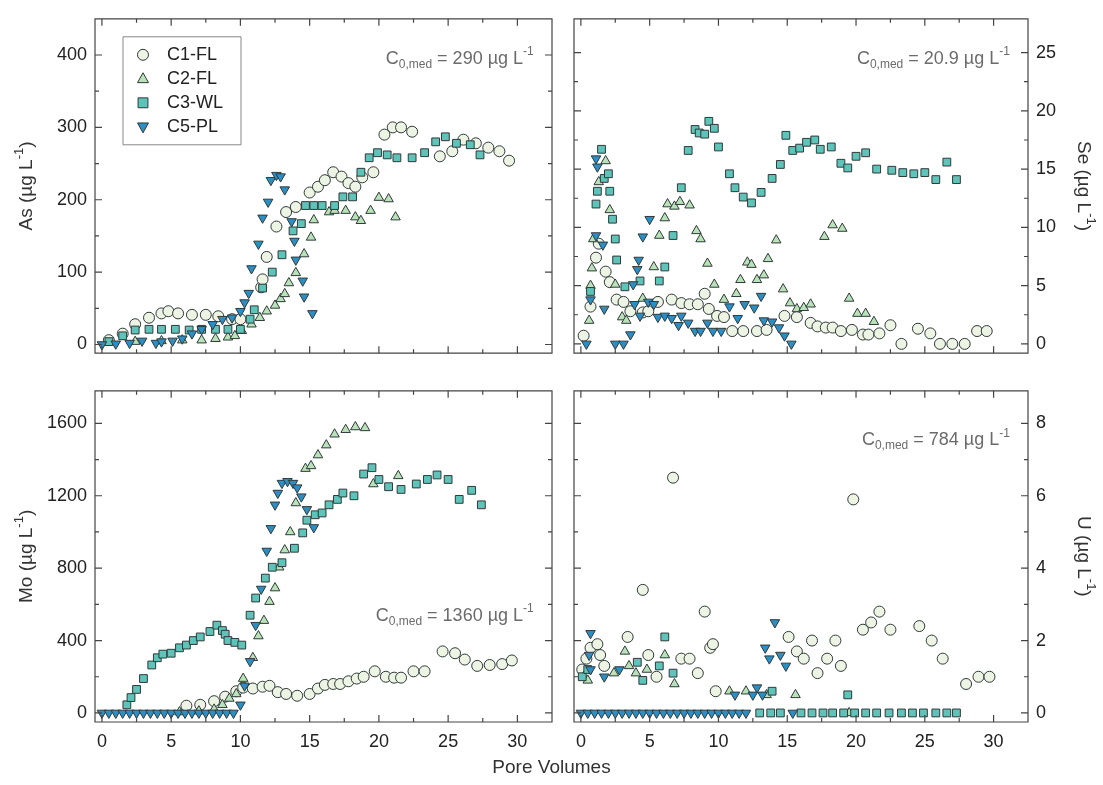 The image size is (1103, 785). What do you see at coordinates (195, 101) in the screenshot?
I see `legend-label: C3-WL` at bounding box center [195, 101].